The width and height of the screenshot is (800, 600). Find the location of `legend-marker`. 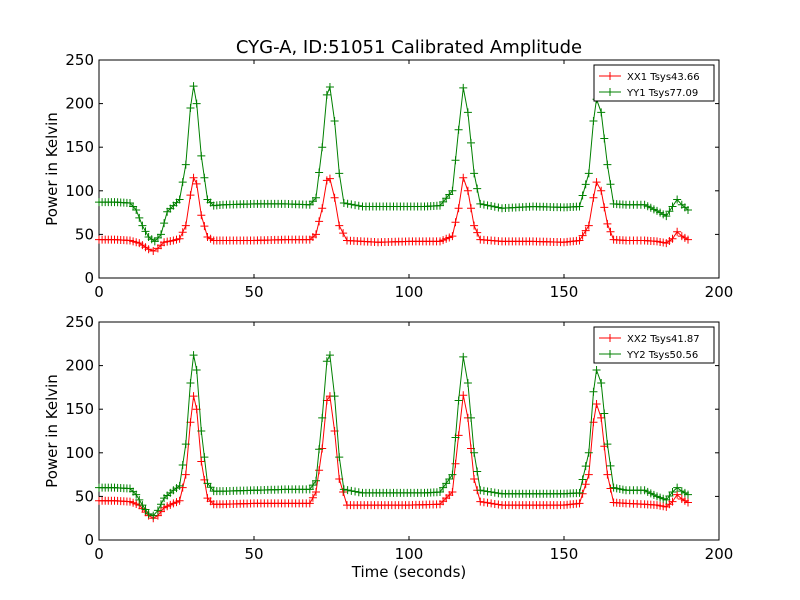

legend-marker is located at coordinates (610, 76).